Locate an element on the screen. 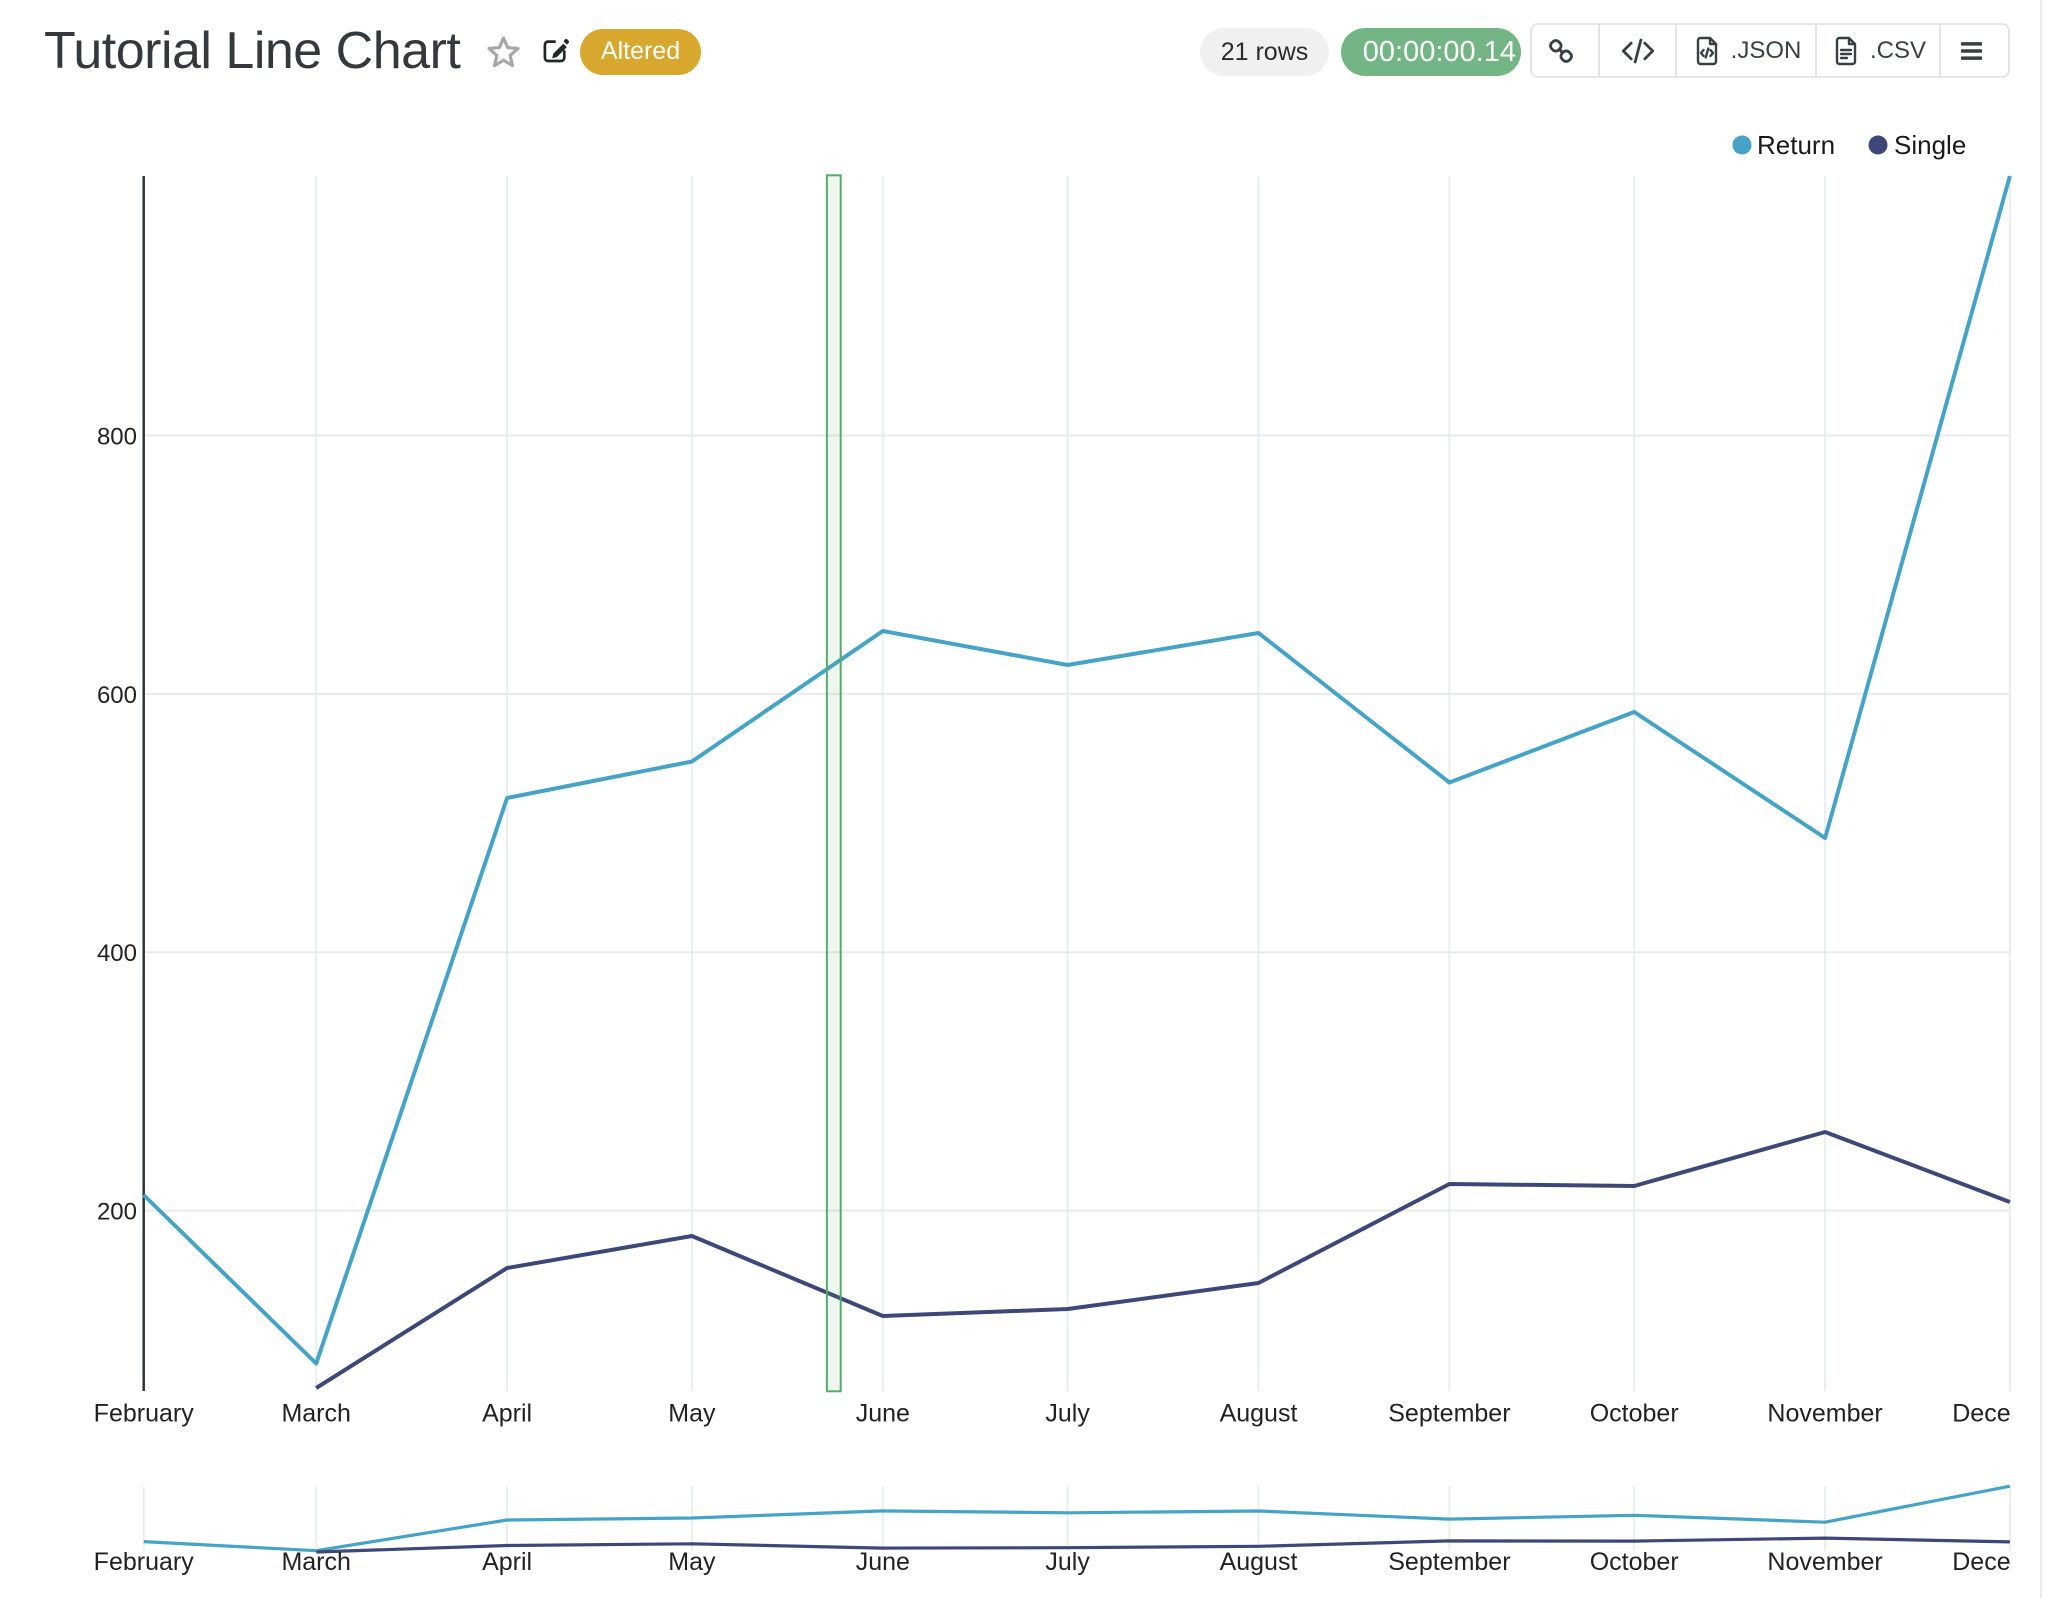 The height and width of the screenshot is (1598, 2050). svg-text: 400 is located at coordinates (117, 953).